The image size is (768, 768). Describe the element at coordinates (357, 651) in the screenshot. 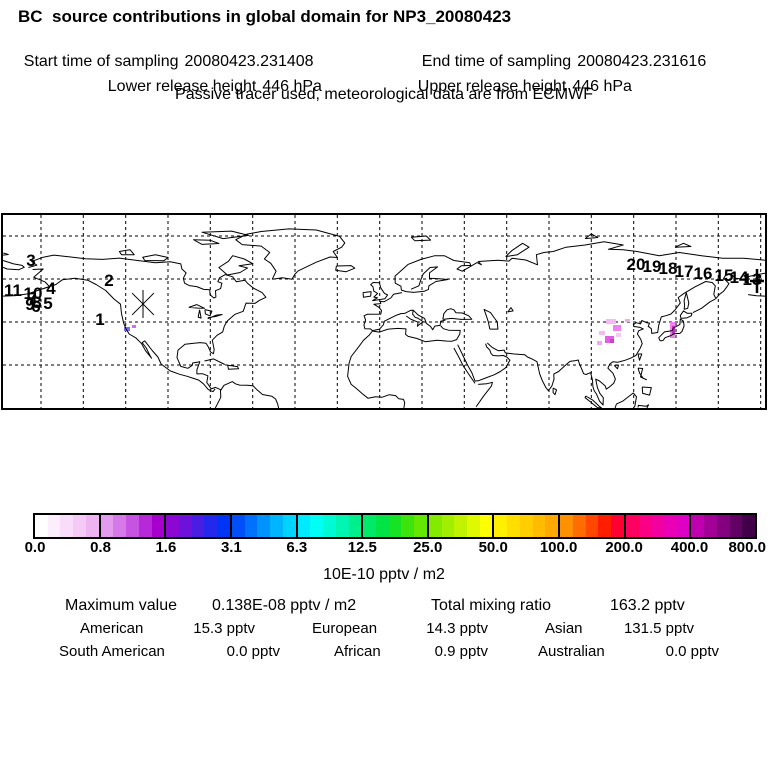

I see `region-african-label: African` at that location.